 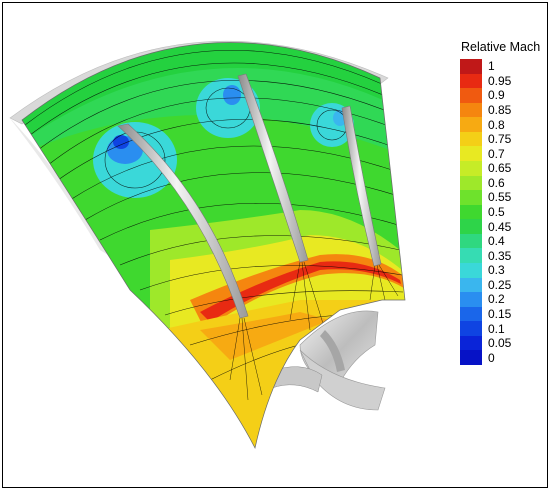 What do you see at coordinates (496, 270) in the screenshot?
I see `legend-tick-label: 0.3` at bounding box center [496, 270].